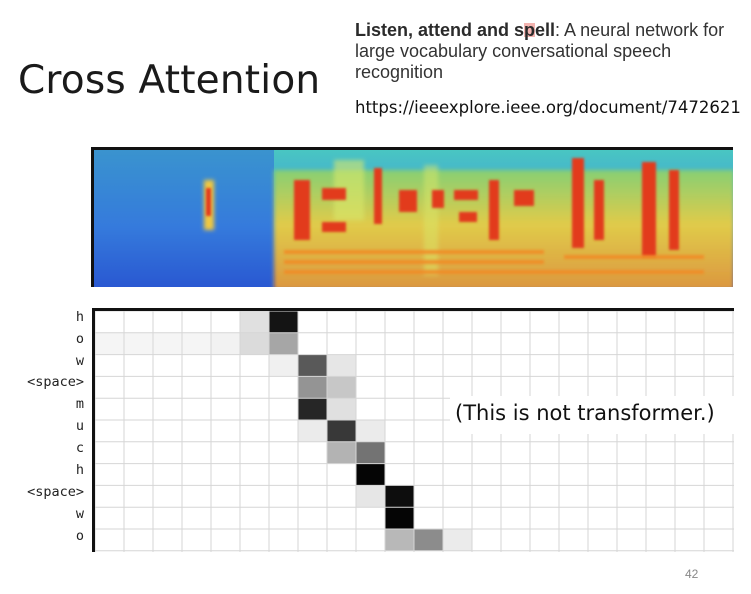  What do you see at coordinates (169, 80) in the screenshot?
I see `slide-title: Cross Attention` at bounding box center [169, 80].